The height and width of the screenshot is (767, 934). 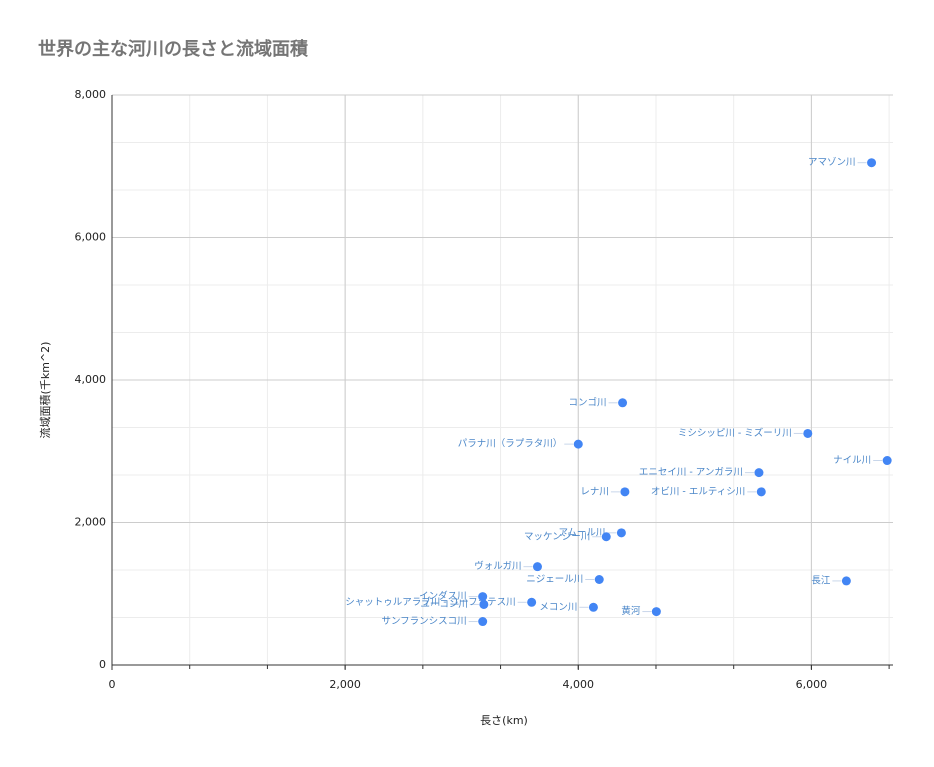 What do you see at coordinates (821, 580) in the screenshot?
I see `point-label: 長江` at bounding box center [821, 580].